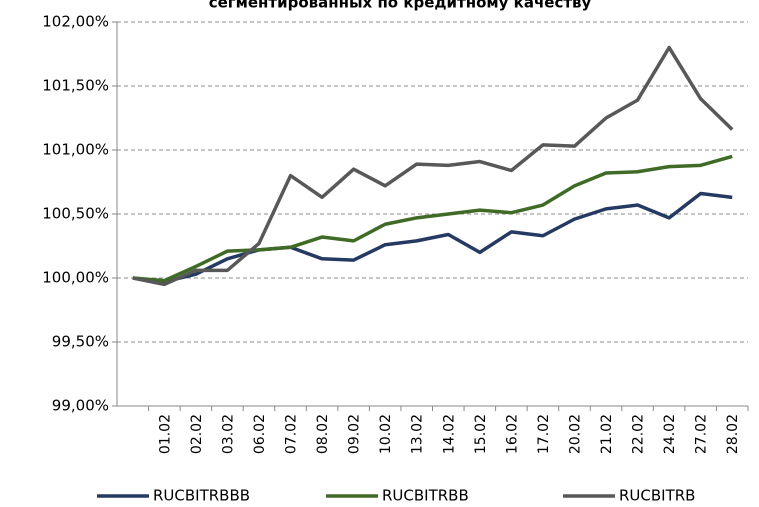  Describe the element at coordinates (544, 434) in the screenshot. I see `x-tick-label: 17.02` at that location.